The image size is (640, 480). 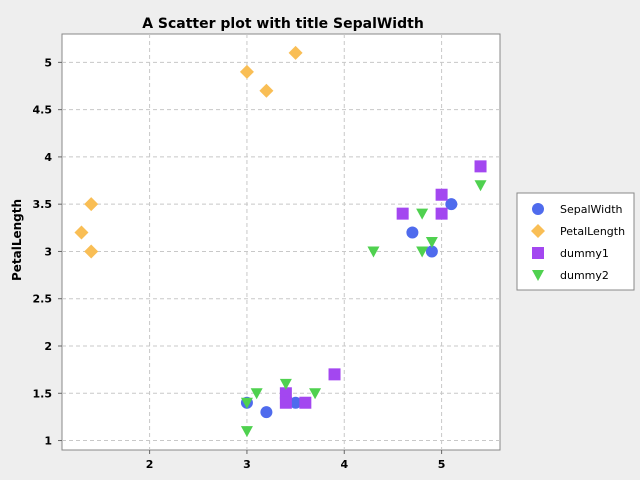 I want to click on legend-entry: dummy1, so click(x=584, y=253).